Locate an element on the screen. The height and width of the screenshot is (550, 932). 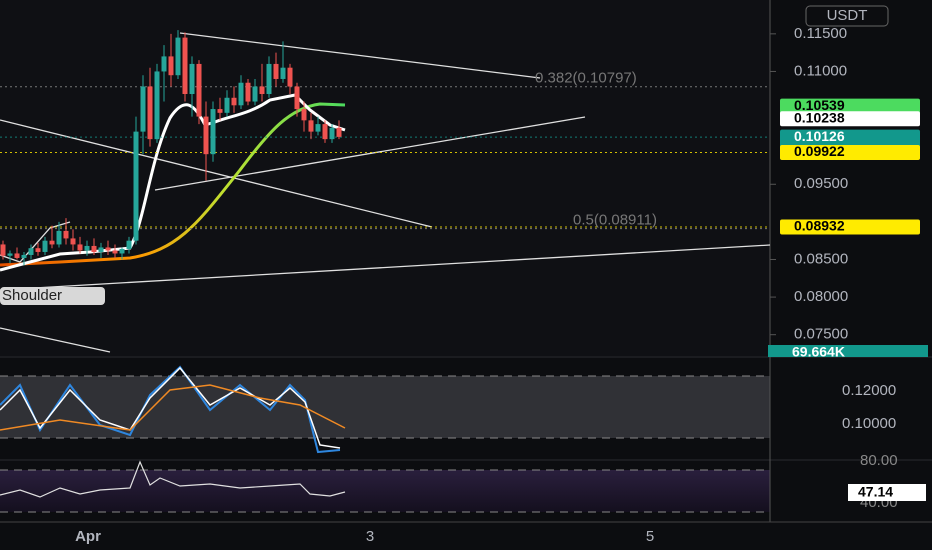
y-tick-label: 0.08000 is located at coordinates (821, 296).